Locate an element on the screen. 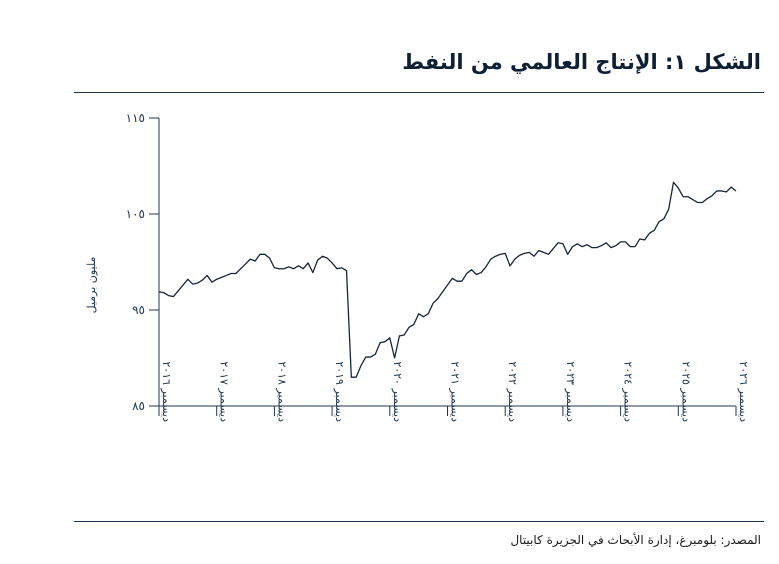  x-tick-label: ديسمبر ٢٠٢٥ is located at coordinates (685, 391).